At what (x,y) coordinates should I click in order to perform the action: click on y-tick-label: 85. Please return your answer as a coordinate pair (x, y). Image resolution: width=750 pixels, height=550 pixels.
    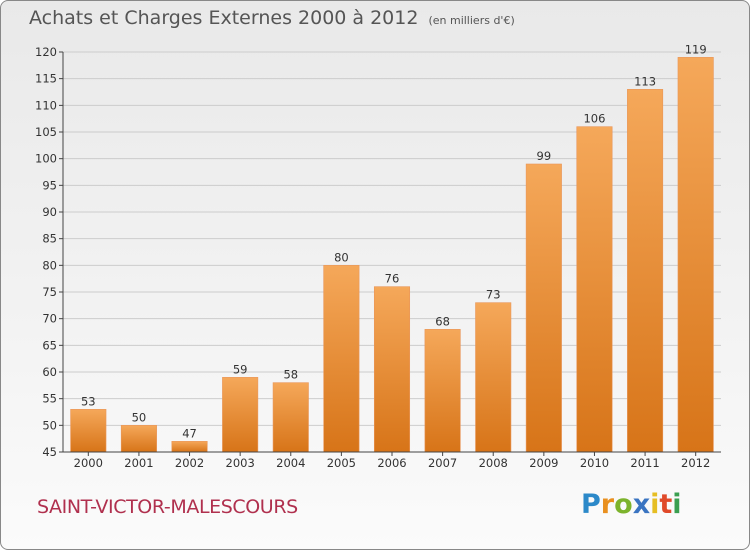
    Looking at the image, I should click on (49, 239).